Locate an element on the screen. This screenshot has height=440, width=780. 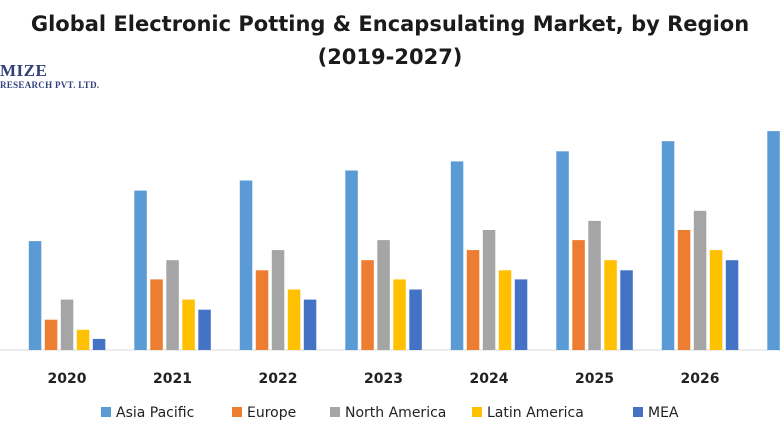
x-tick-label-2023: 2023 is located at coordinates (383, 379).